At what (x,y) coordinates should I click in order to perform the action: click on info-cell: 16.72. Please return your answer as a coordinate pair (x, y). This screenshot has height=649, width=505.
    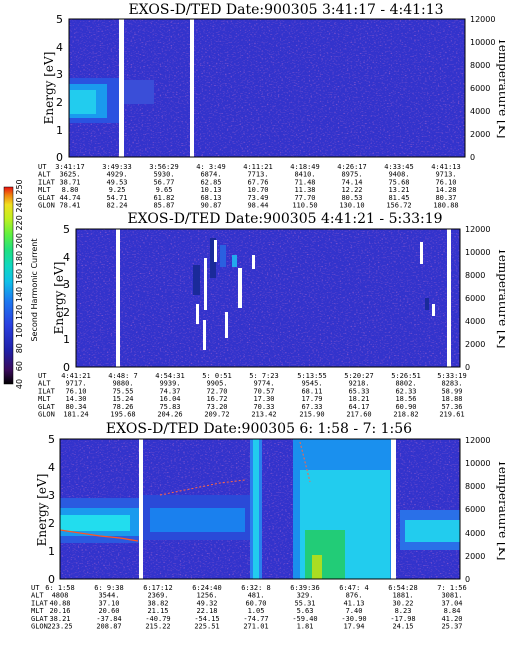
    Looking at the image, I should click on (216, 399).